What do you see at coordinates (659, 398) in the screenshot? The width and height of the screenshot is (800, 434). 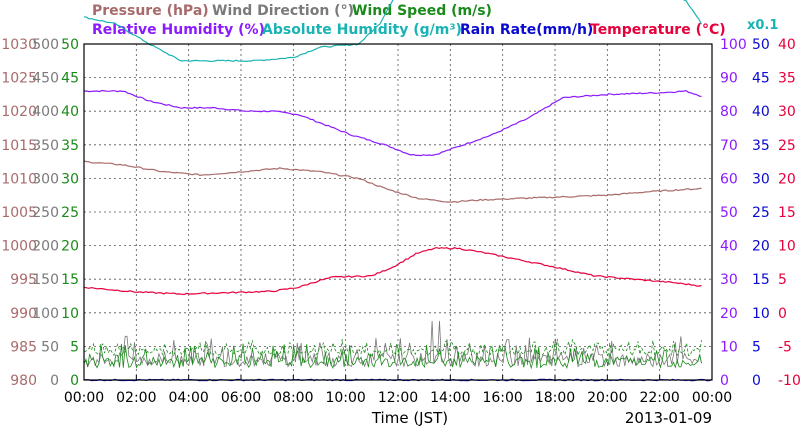 I see `x-tick-label: 22:00` at bounding box center [659, 398].